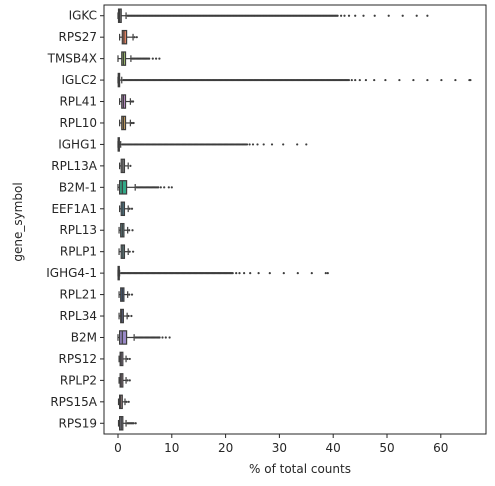 This screenshot has height=486, width=495. I want to click on y-tick-label: TMSB4X, so click(72, 59).